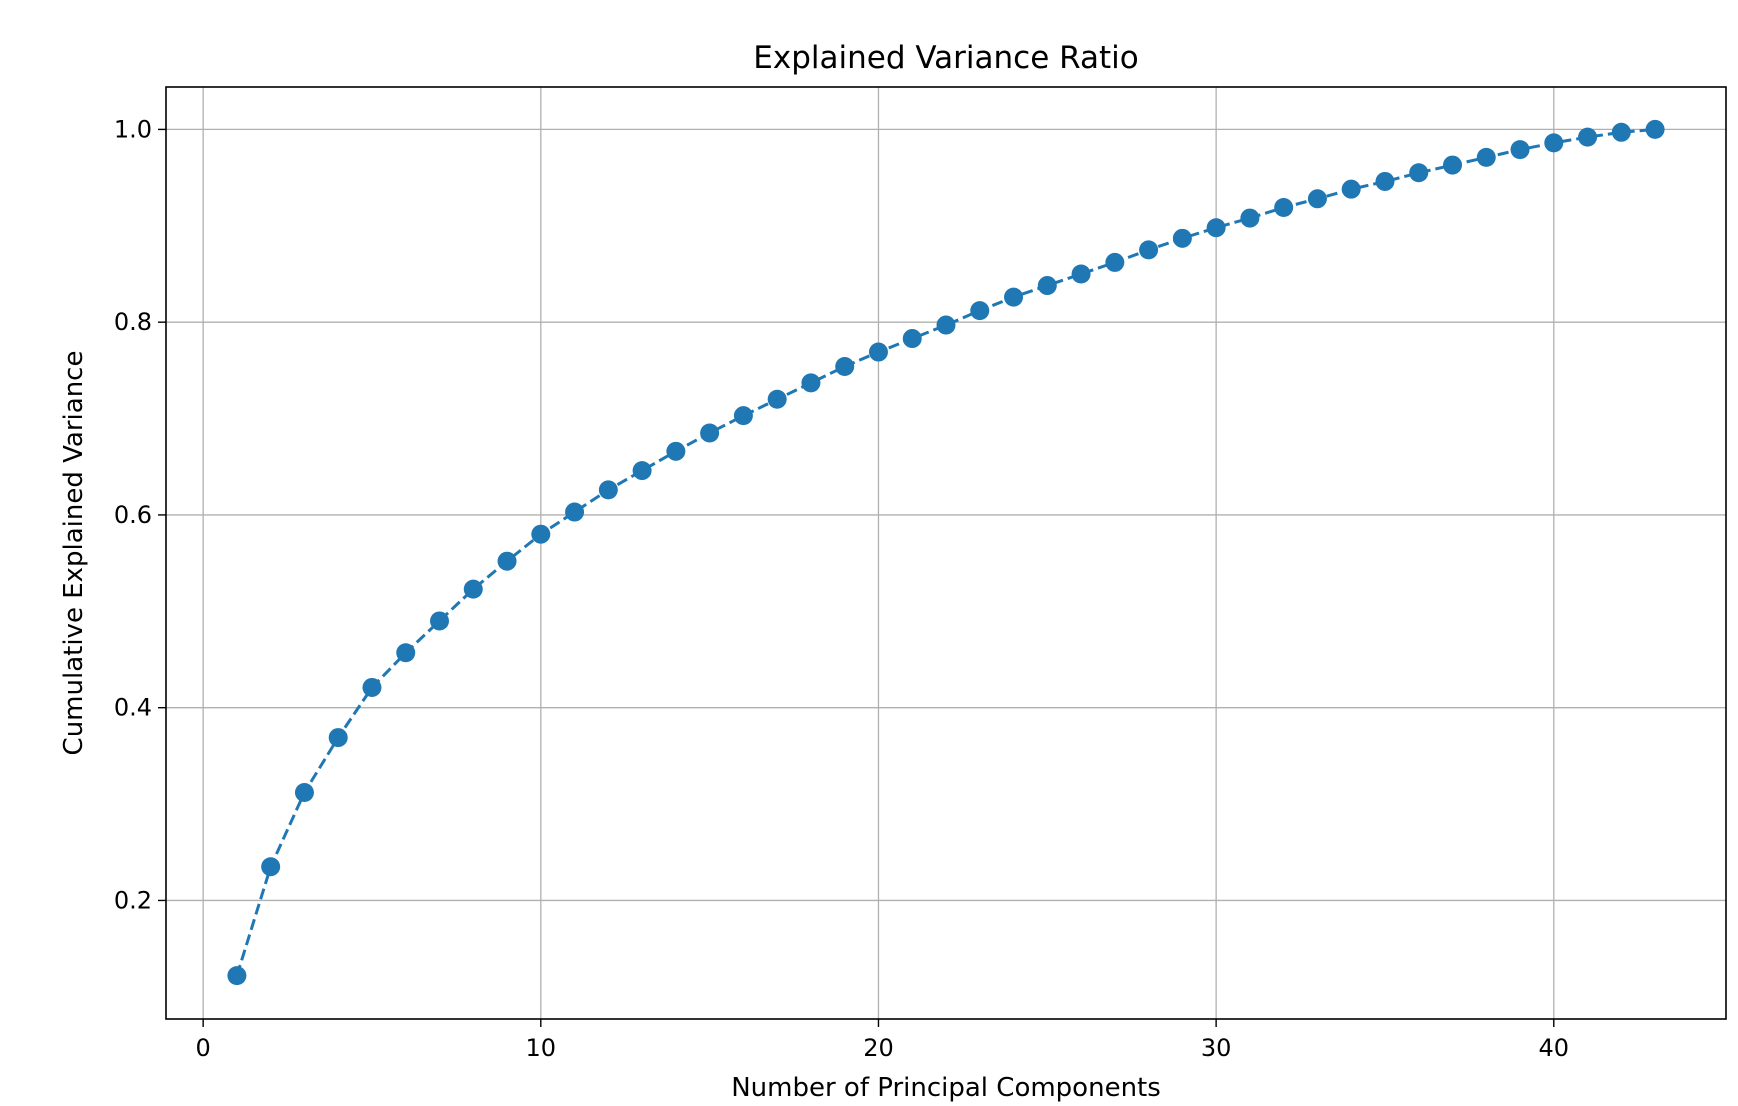 The image size is (1738, 1106). I want to click on x-tick-label: 10, so click(541, 1048).